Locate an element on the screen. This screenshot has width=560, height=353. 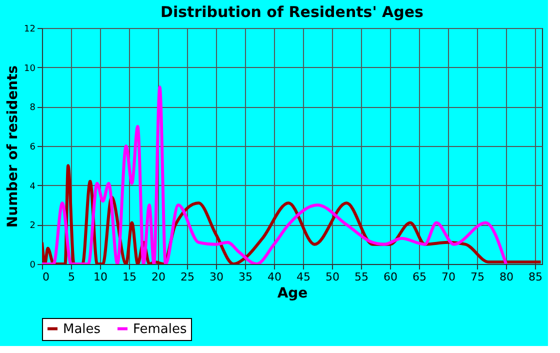
chart-title: Distribution of Residents' Ages is located at coordinates (292, 12).